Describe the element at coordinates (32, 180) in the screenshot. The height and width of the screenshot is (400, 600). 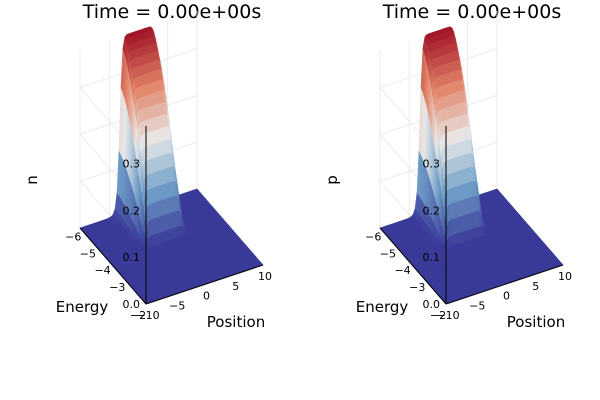
I see `z-axis-label: n` at that location.